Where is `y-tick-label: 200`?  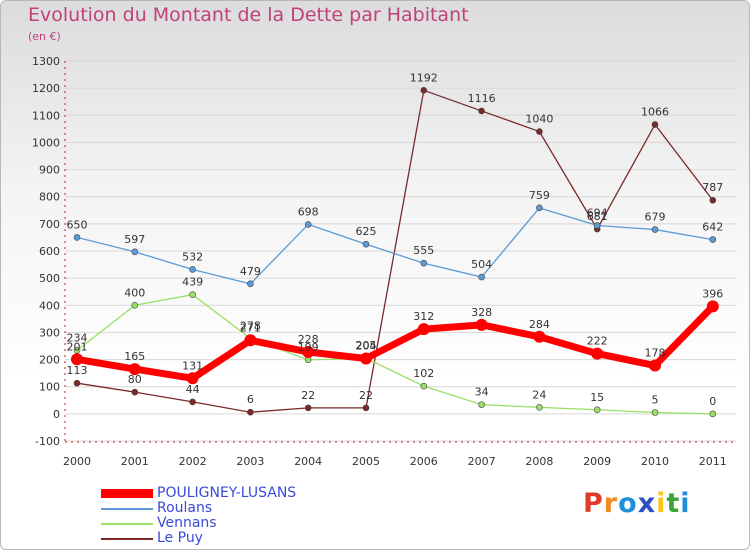 y-tick-label: 200 is located at coordinates (49, 360).